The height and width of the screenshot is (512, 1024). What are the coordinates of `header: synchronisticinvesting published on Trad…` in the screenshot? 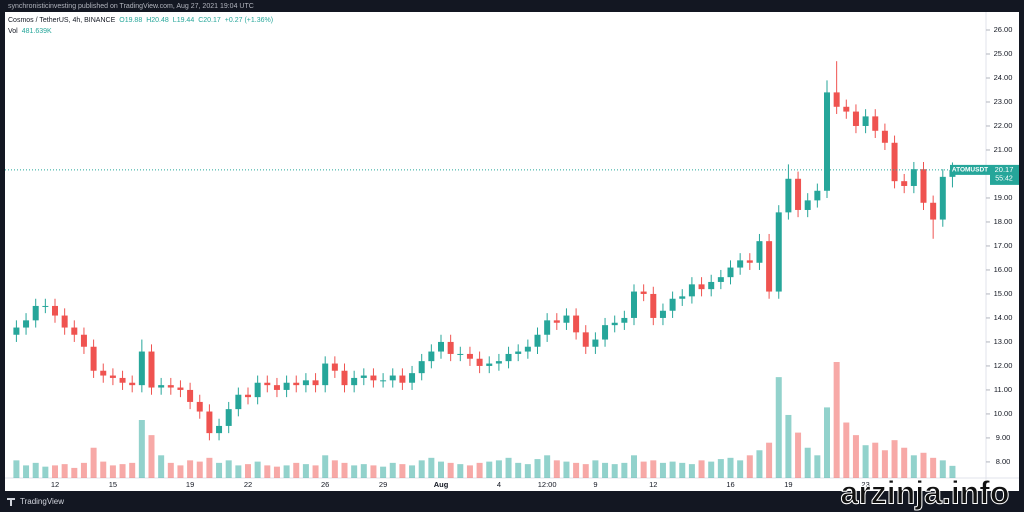 It's located at (131, 6).